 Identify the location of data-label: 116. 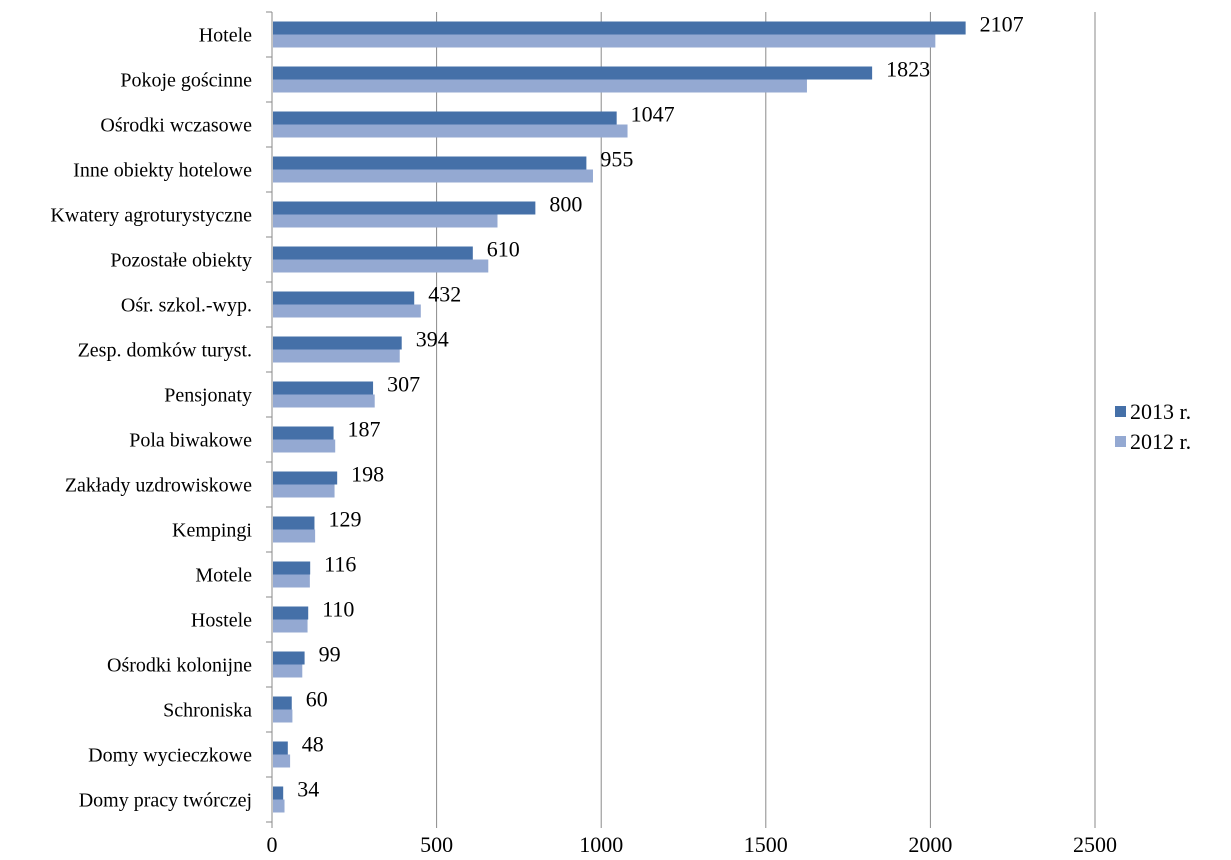
(340, 564).